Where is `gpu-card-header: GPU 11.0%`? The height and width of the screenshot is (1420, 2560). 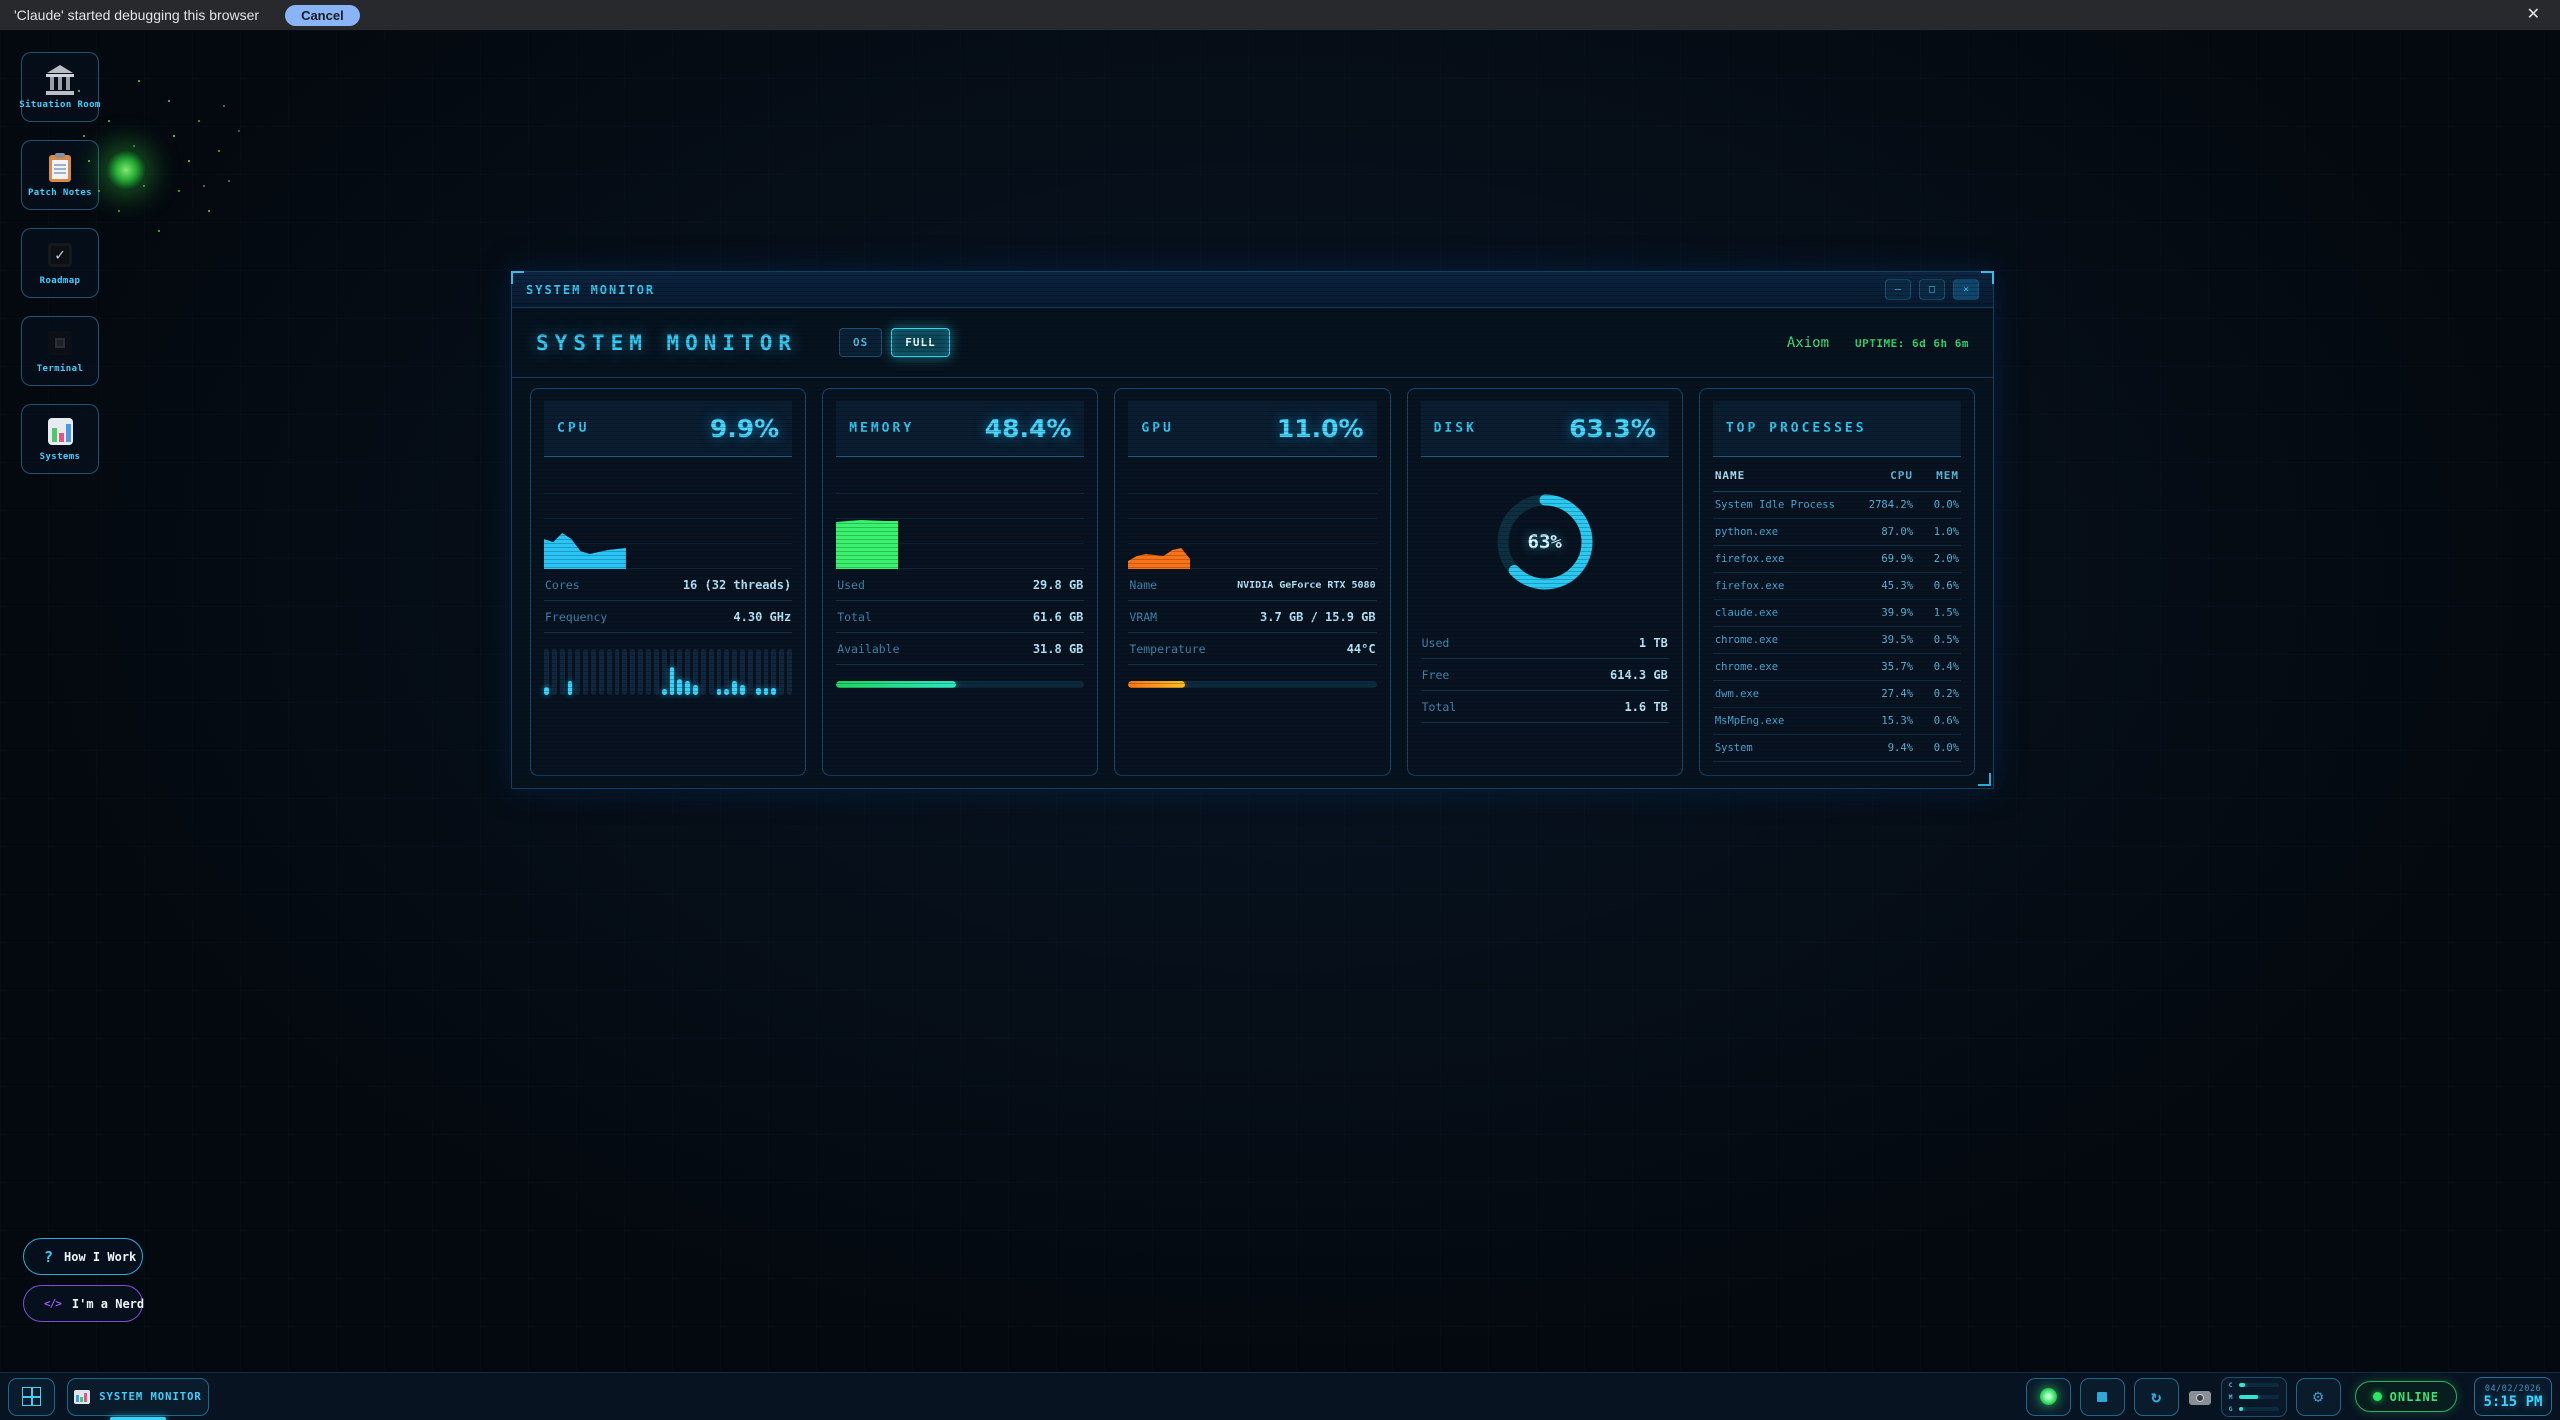 gpu-card-header: GPU 11.0% is located at coordinates (1252, 429).